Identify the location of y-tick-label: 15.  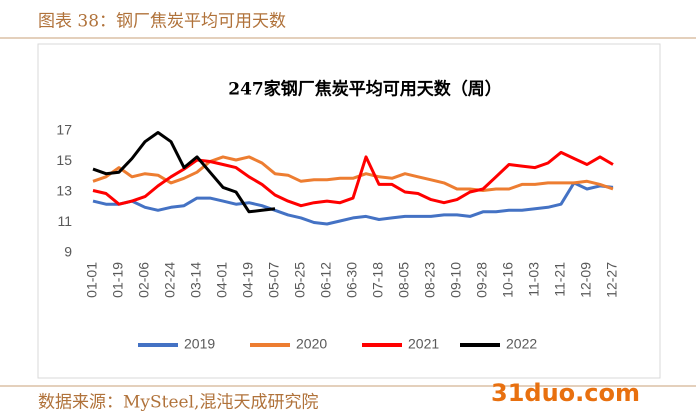
(64, 160).